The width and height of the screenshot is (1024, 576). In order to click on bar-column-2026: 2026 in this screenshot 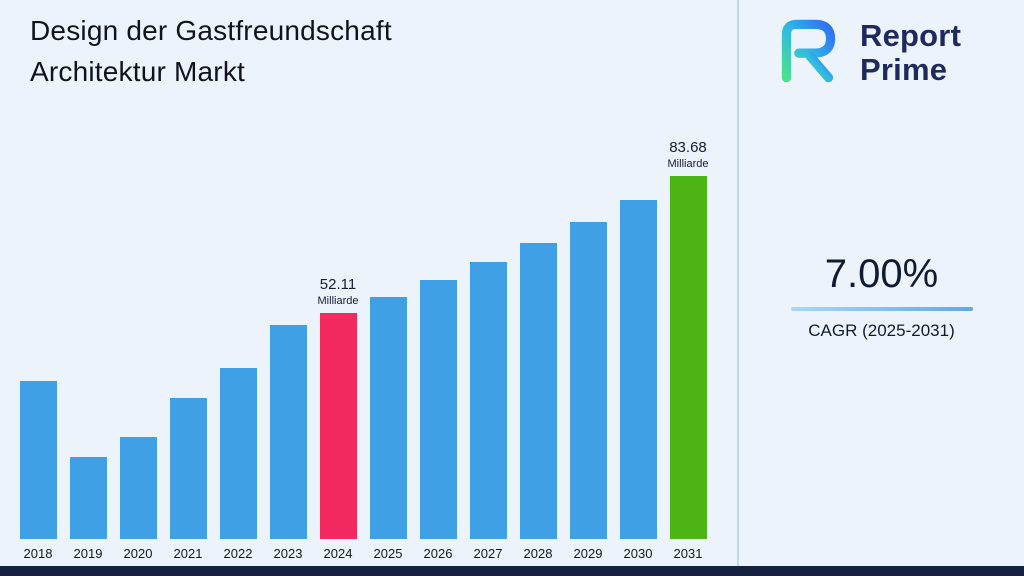, I will do `click(438, 421)`.